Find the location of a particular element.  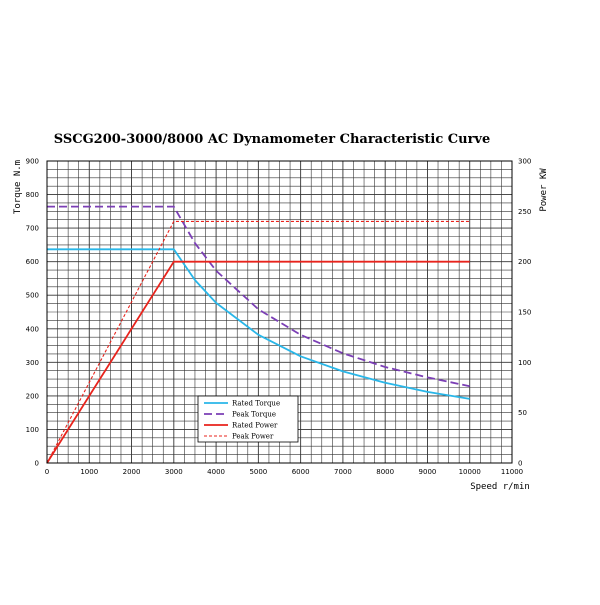

y-left-tick-label: 900 is located at coordinates (32, 162).